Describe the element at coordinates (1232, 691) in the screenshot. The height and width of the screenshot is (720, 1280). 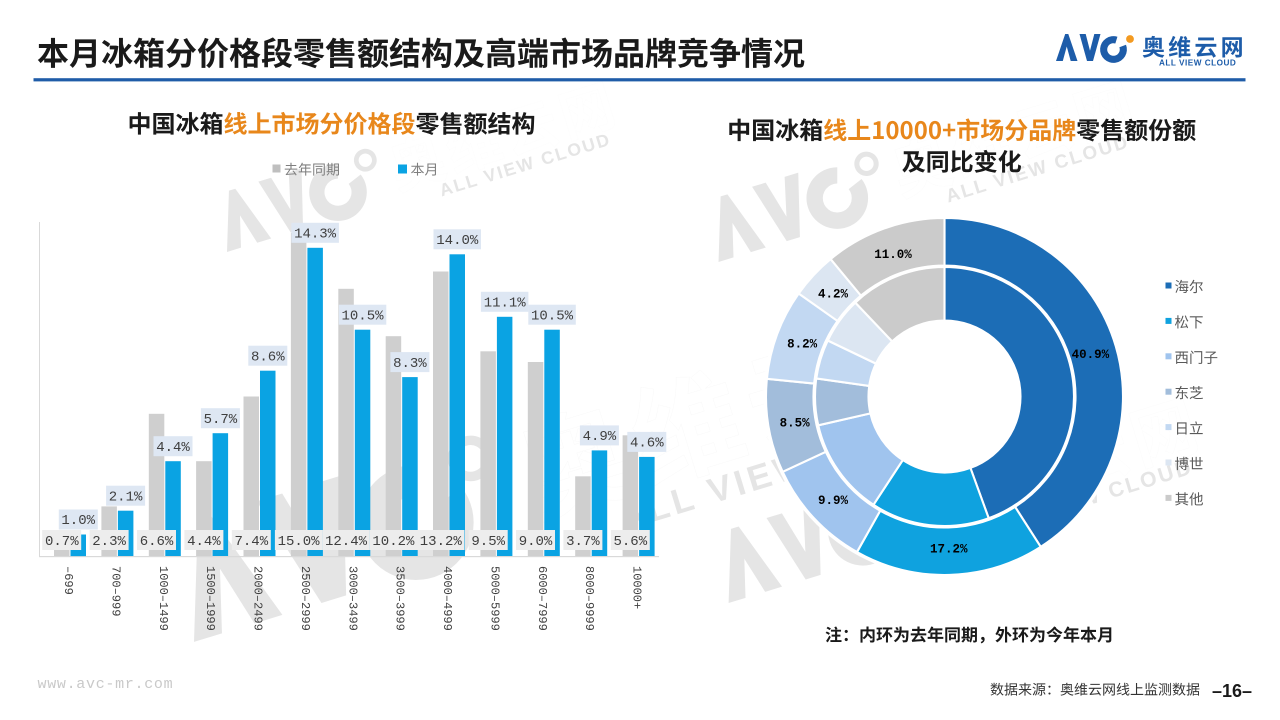
I see `svg-text: –16–` at that location.